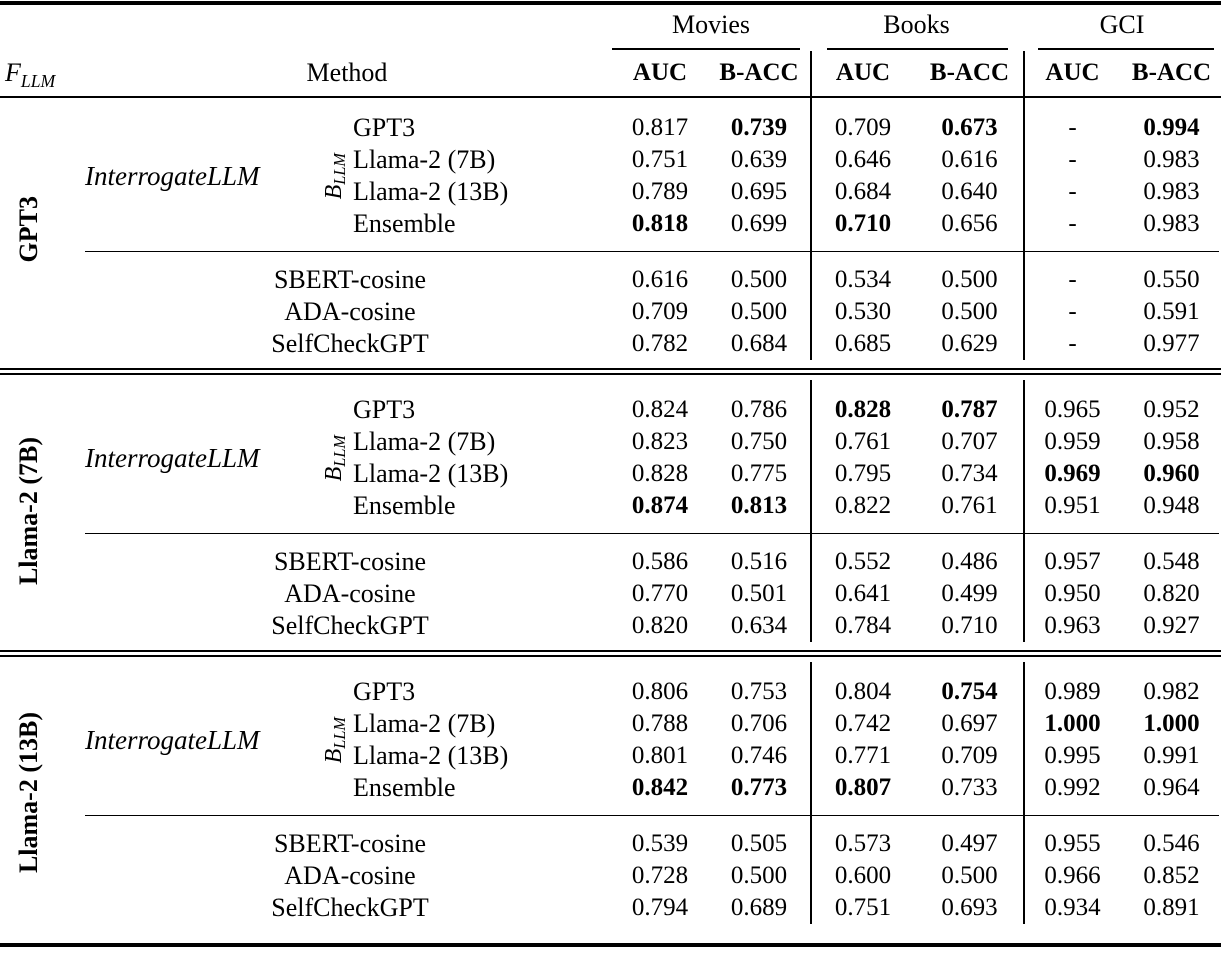  Describe the element at coordinates (1171, 723) in the screenshot. I see `metric-value-cell: 1.000` at that location.